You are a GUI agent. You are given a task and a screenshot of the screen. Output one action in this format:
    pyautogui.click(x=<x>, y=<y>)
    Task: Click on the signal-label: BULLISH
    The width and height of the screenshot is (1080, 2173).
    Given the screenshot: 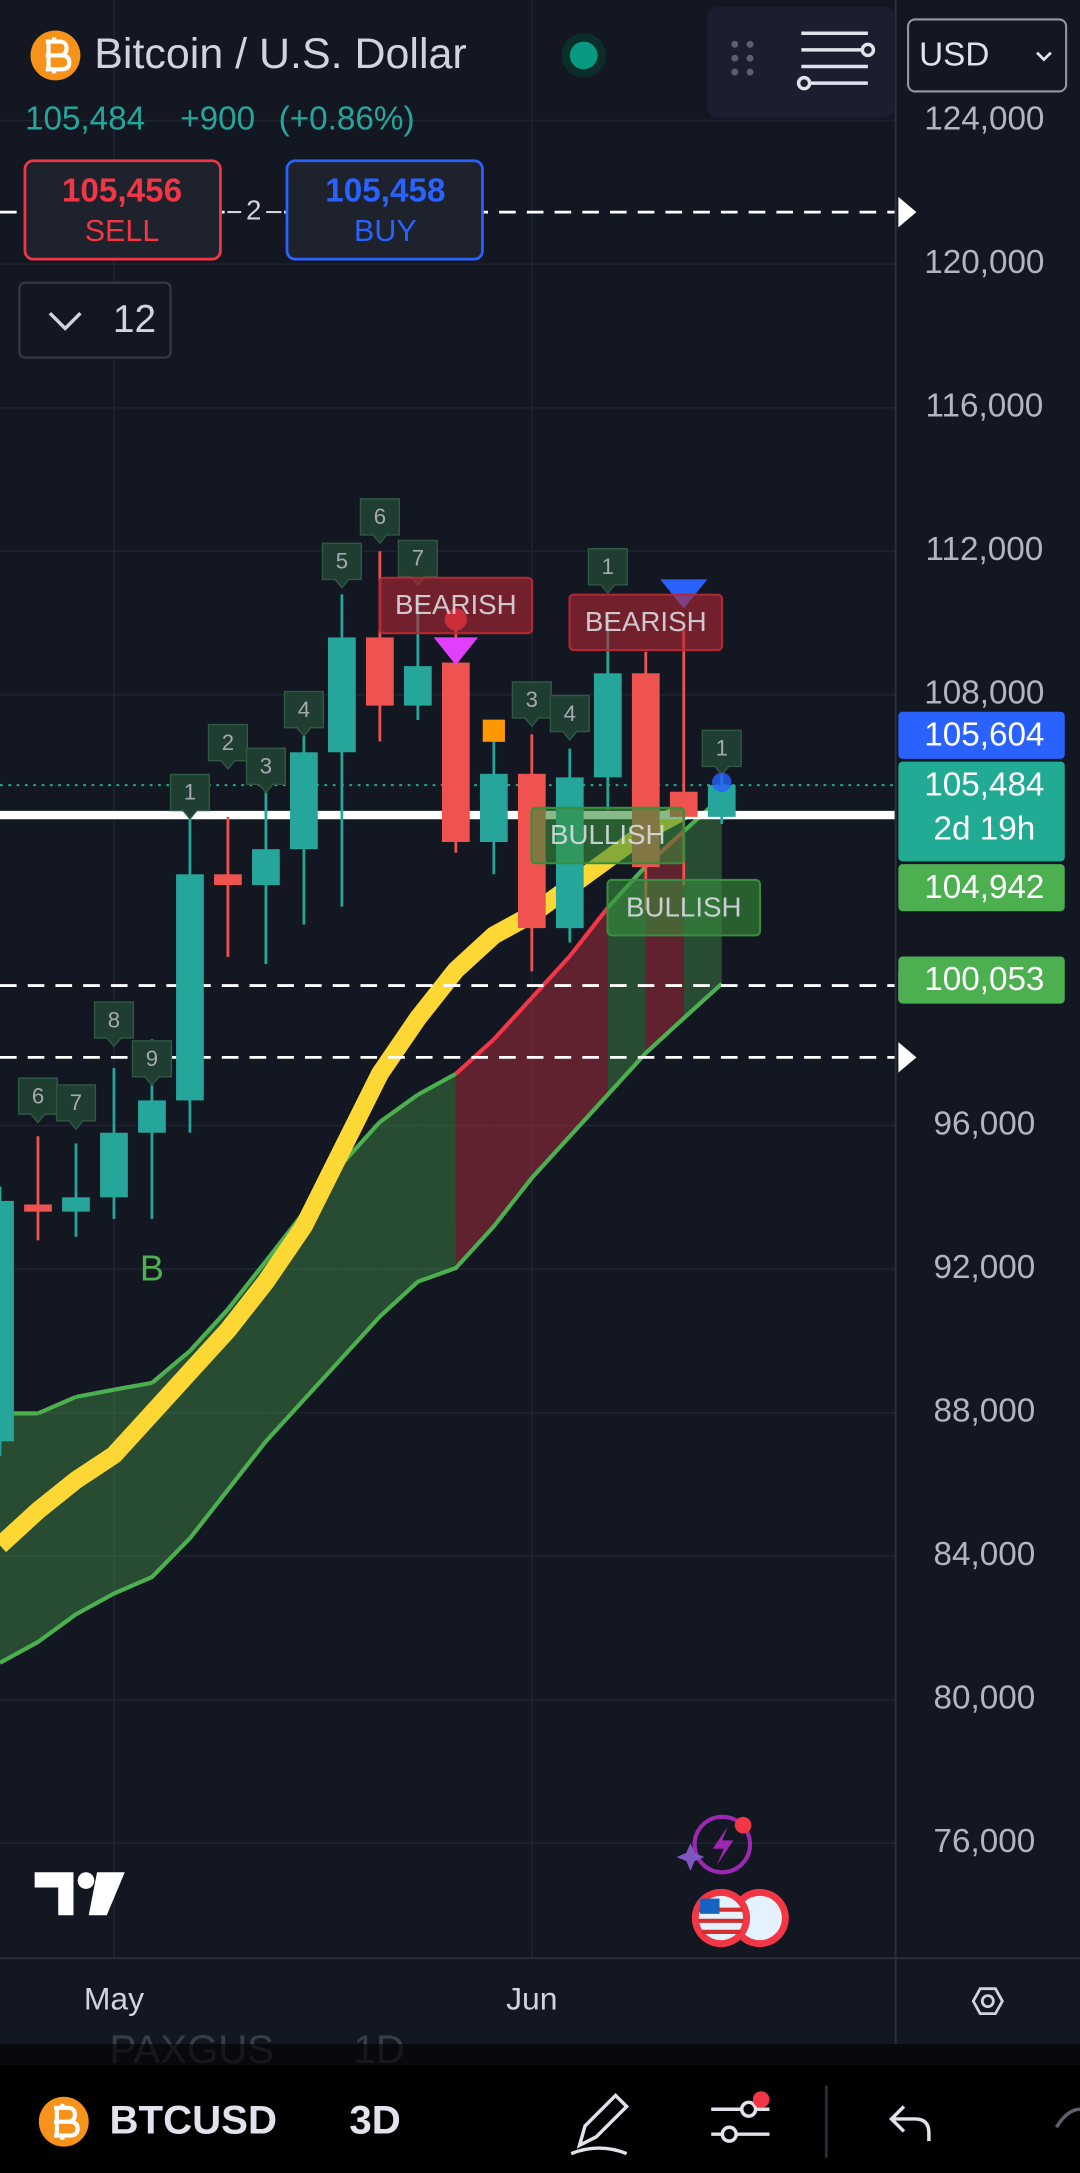 What is the action you would take?
    pyautogui.click(x=684, y=906)
    